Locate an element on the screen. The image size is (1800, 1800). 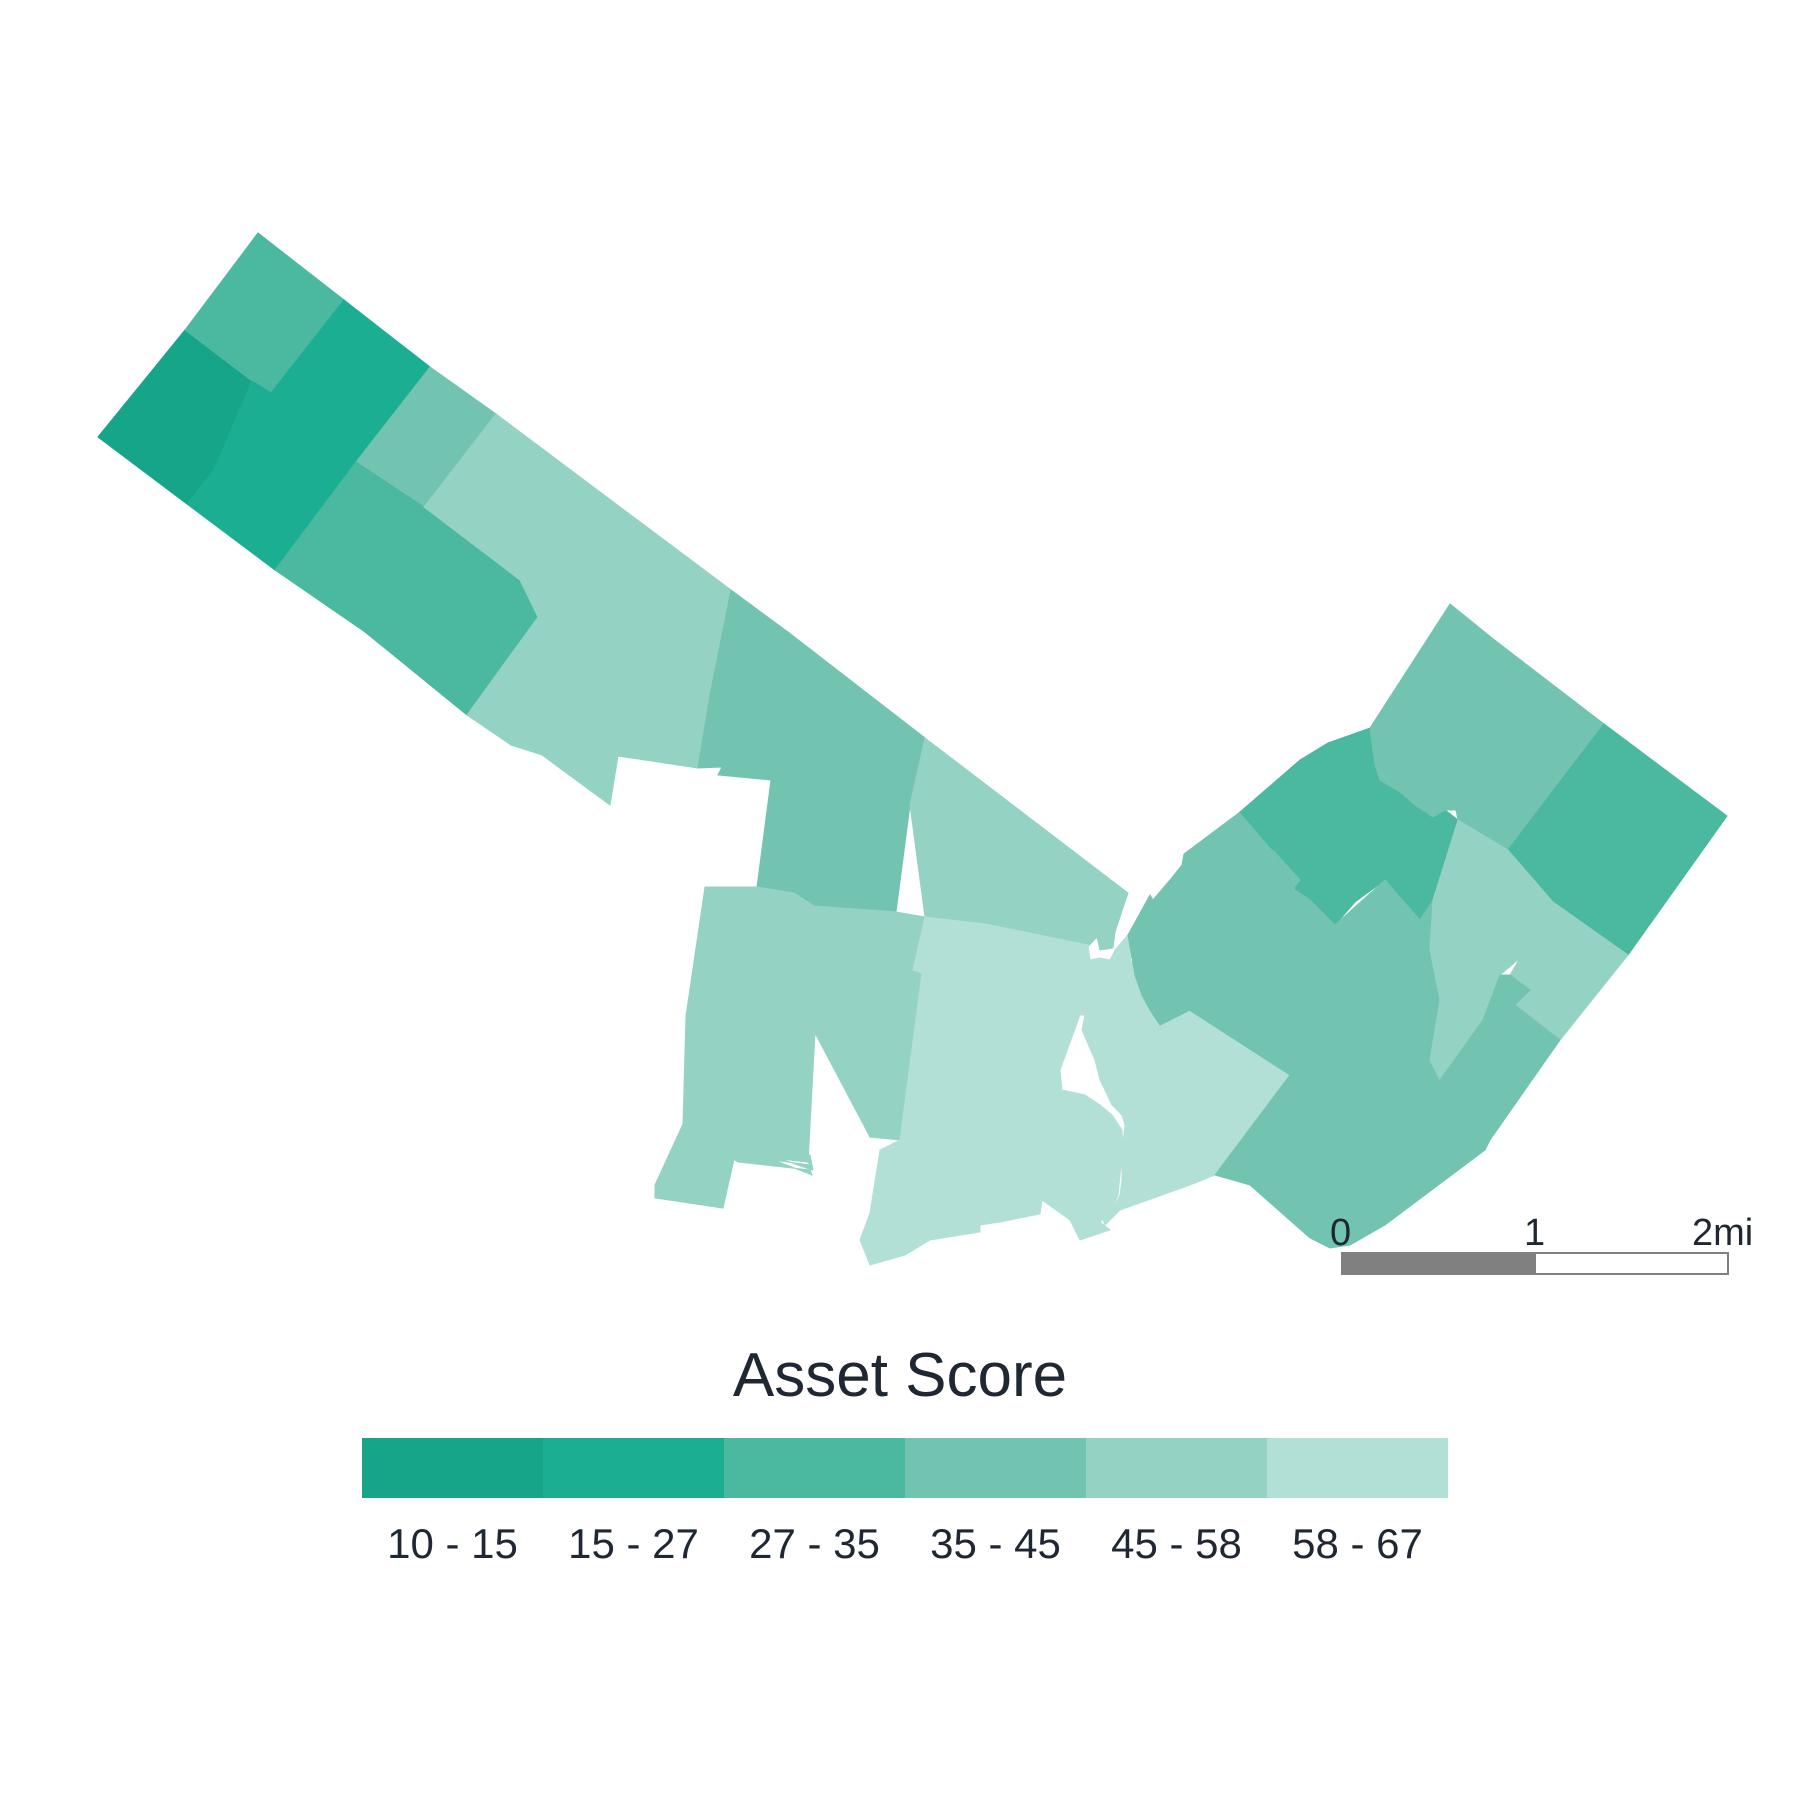
legend-label: 10 - 15 is located at coordinates (452, 1543).